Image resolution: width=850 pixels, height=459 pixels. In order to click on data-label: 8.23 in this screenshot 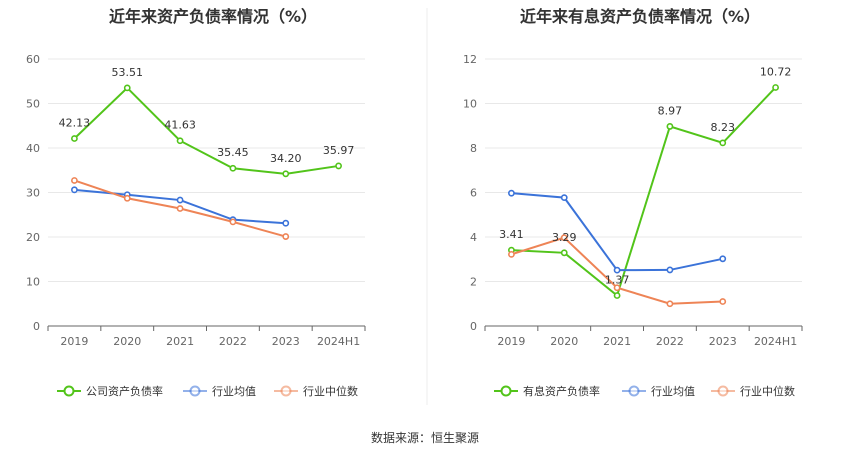, I will do `click(723, 127)`.